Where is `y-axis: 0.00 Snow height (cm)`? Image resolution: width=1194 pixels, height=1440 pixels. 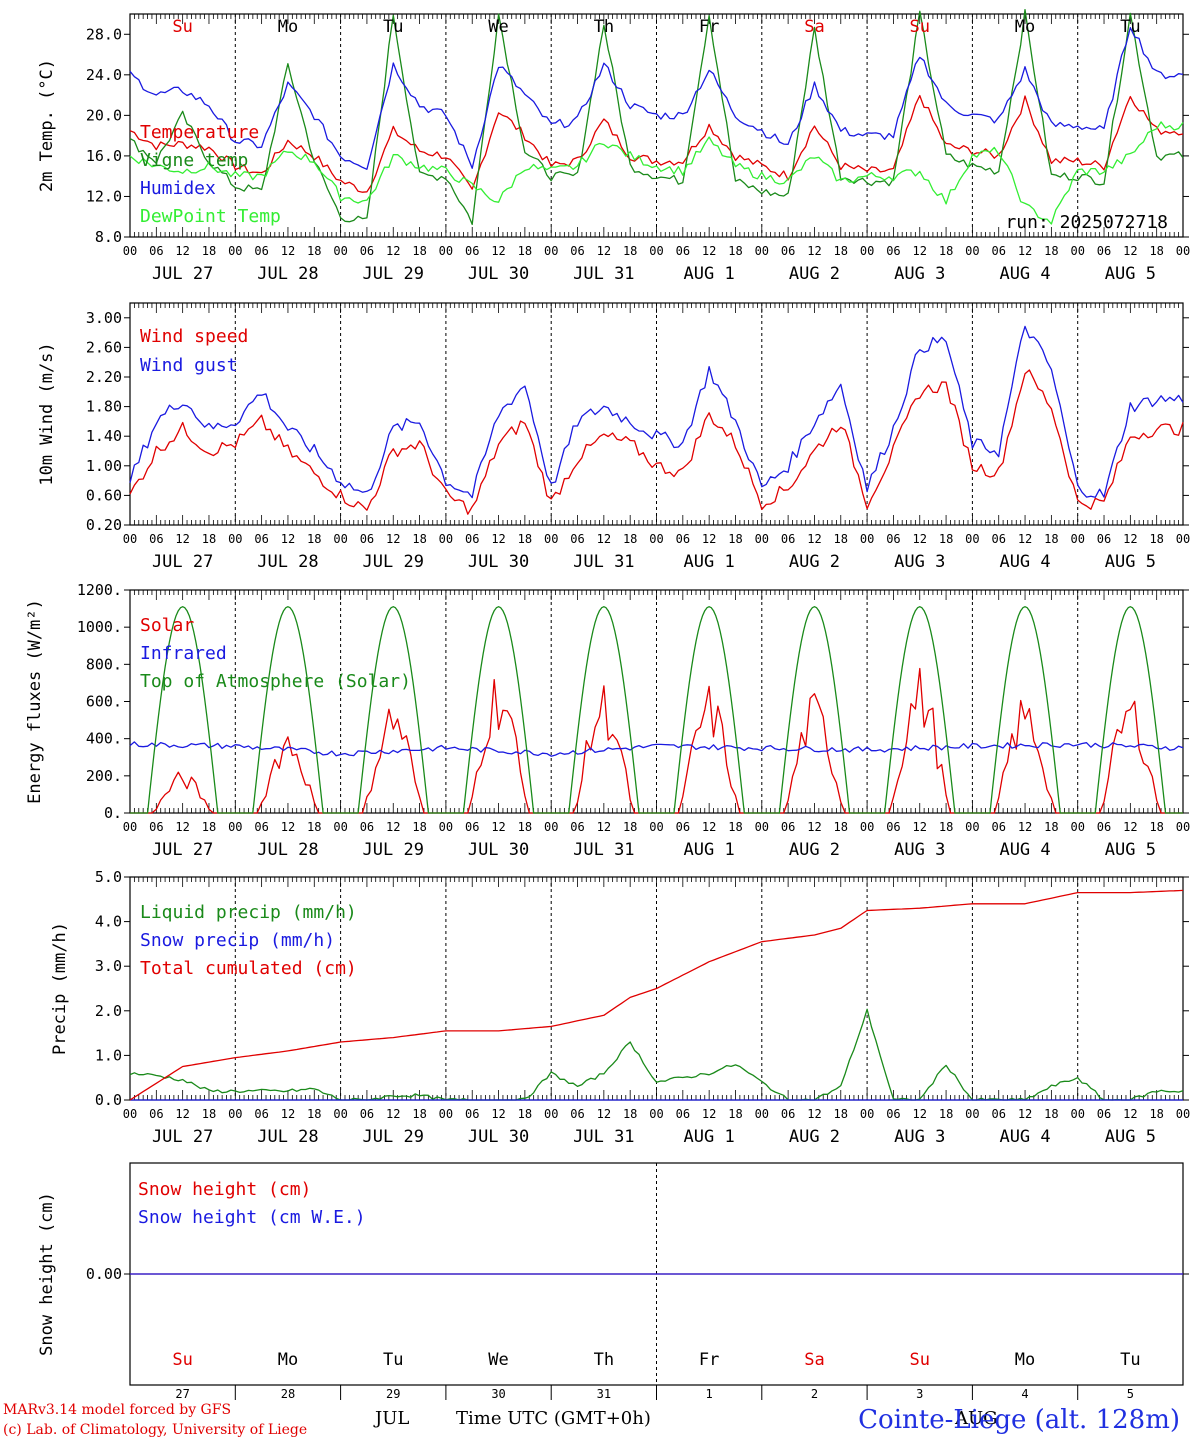
y-axis: 0.00 Snow height (cm) is located at coordinates (613, 1274).